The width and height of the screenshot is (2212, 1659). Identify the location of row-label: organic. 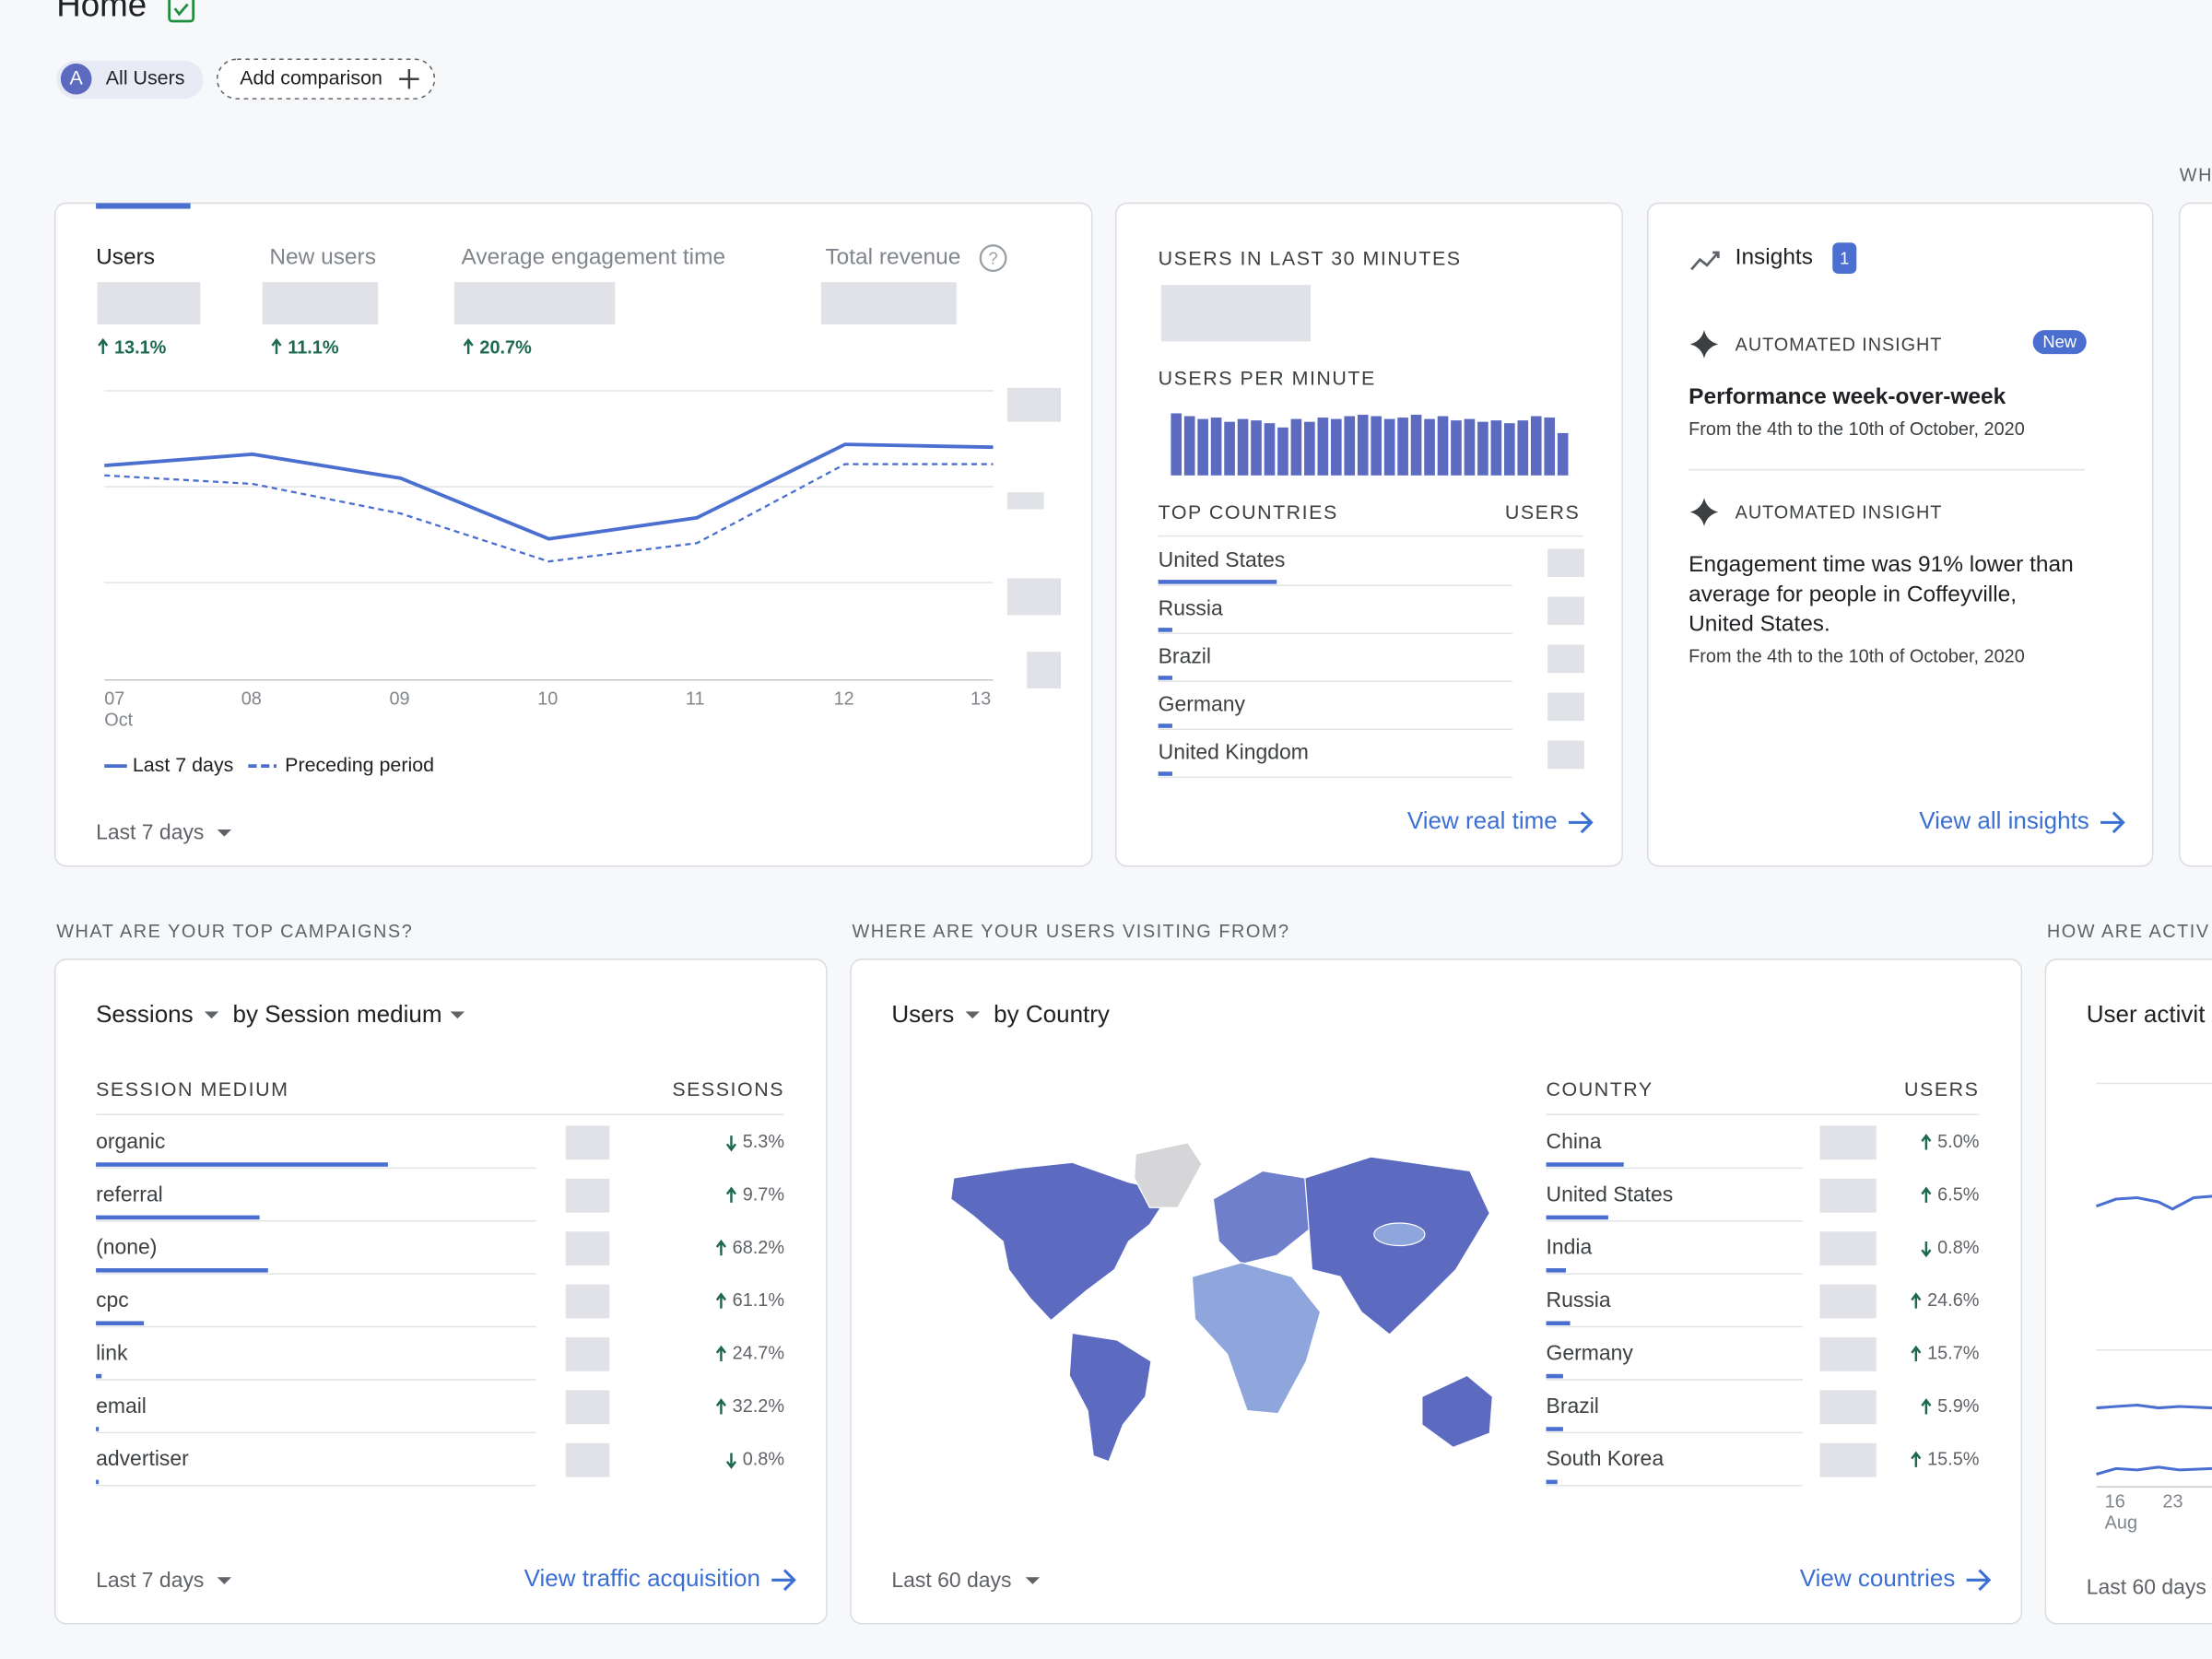
(130, 1141).